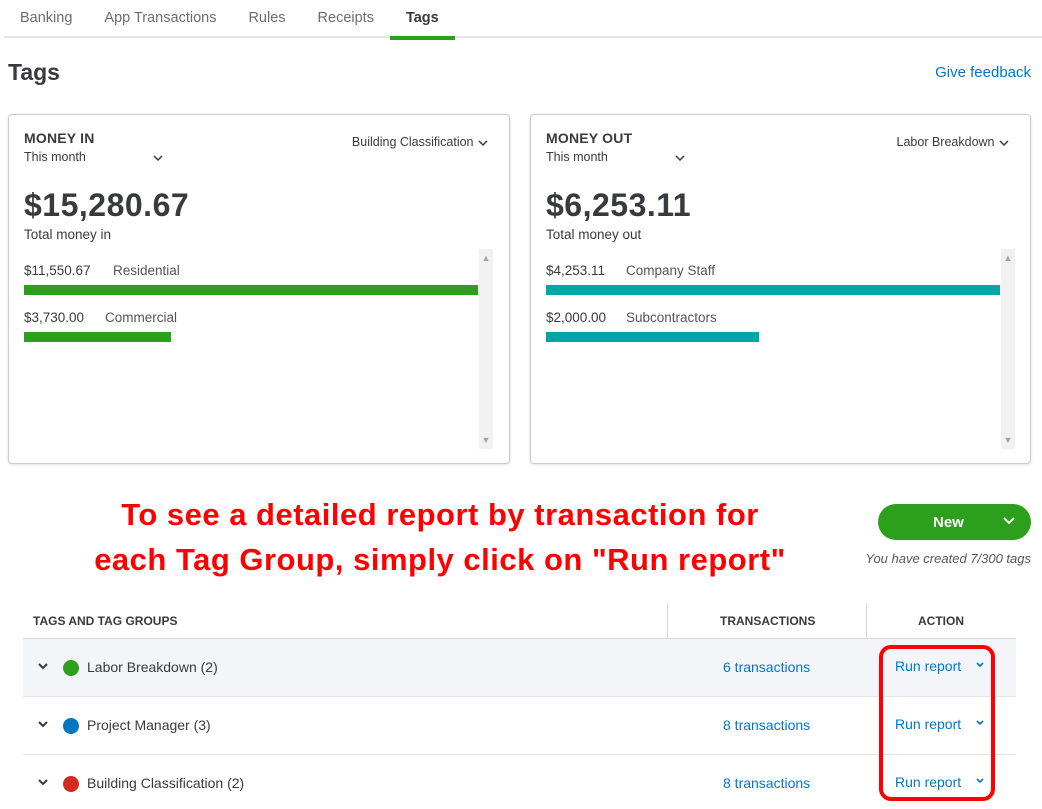  What do you see at coordinates (267, 18) in the screenshot?
I see `tab-rules: Rules` at bounding box center [267, 18].